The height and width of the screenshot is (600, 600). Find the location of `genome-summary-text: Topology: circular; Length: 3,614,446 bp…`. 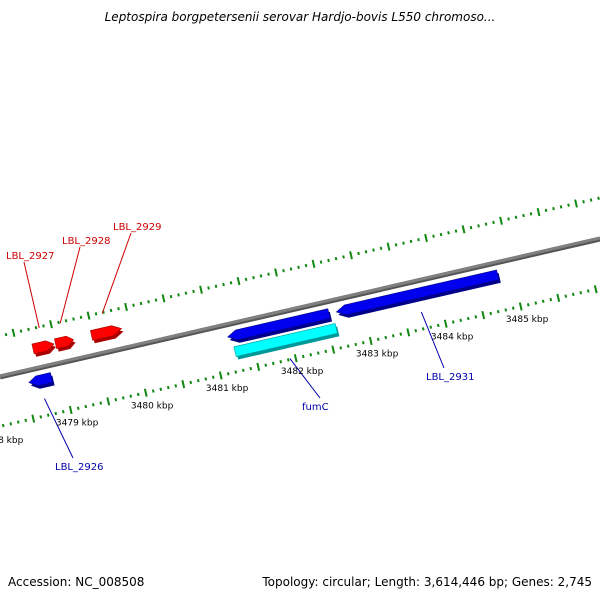

genome-summary-text: Topology: circular; Length: 3,614,446 bp… is located at coordinates (427, 582).